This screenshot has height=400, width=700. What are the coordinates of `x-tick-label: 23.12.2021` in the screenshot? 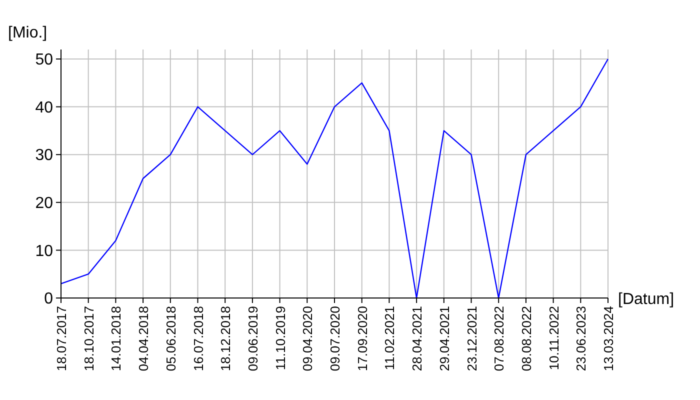 It's located at (472, 339).